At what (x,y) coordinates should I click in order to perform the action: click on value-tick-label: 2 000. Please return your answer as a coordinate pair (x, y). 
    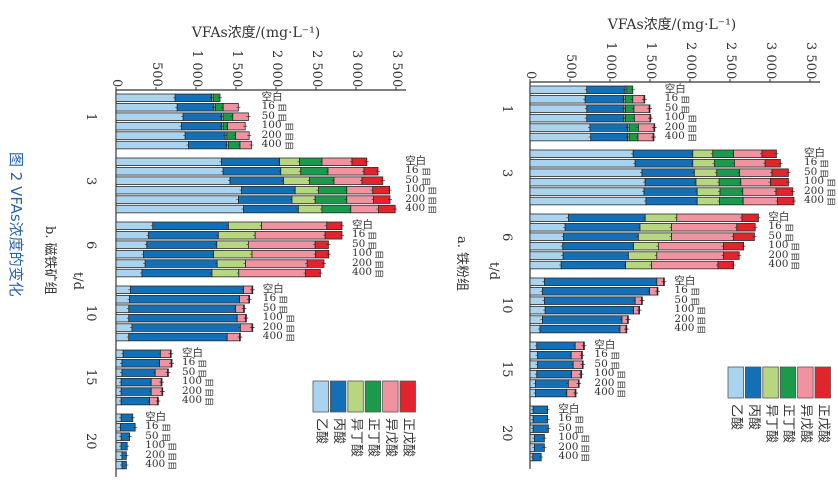
    Looking at the image, I should click on (690, 60).